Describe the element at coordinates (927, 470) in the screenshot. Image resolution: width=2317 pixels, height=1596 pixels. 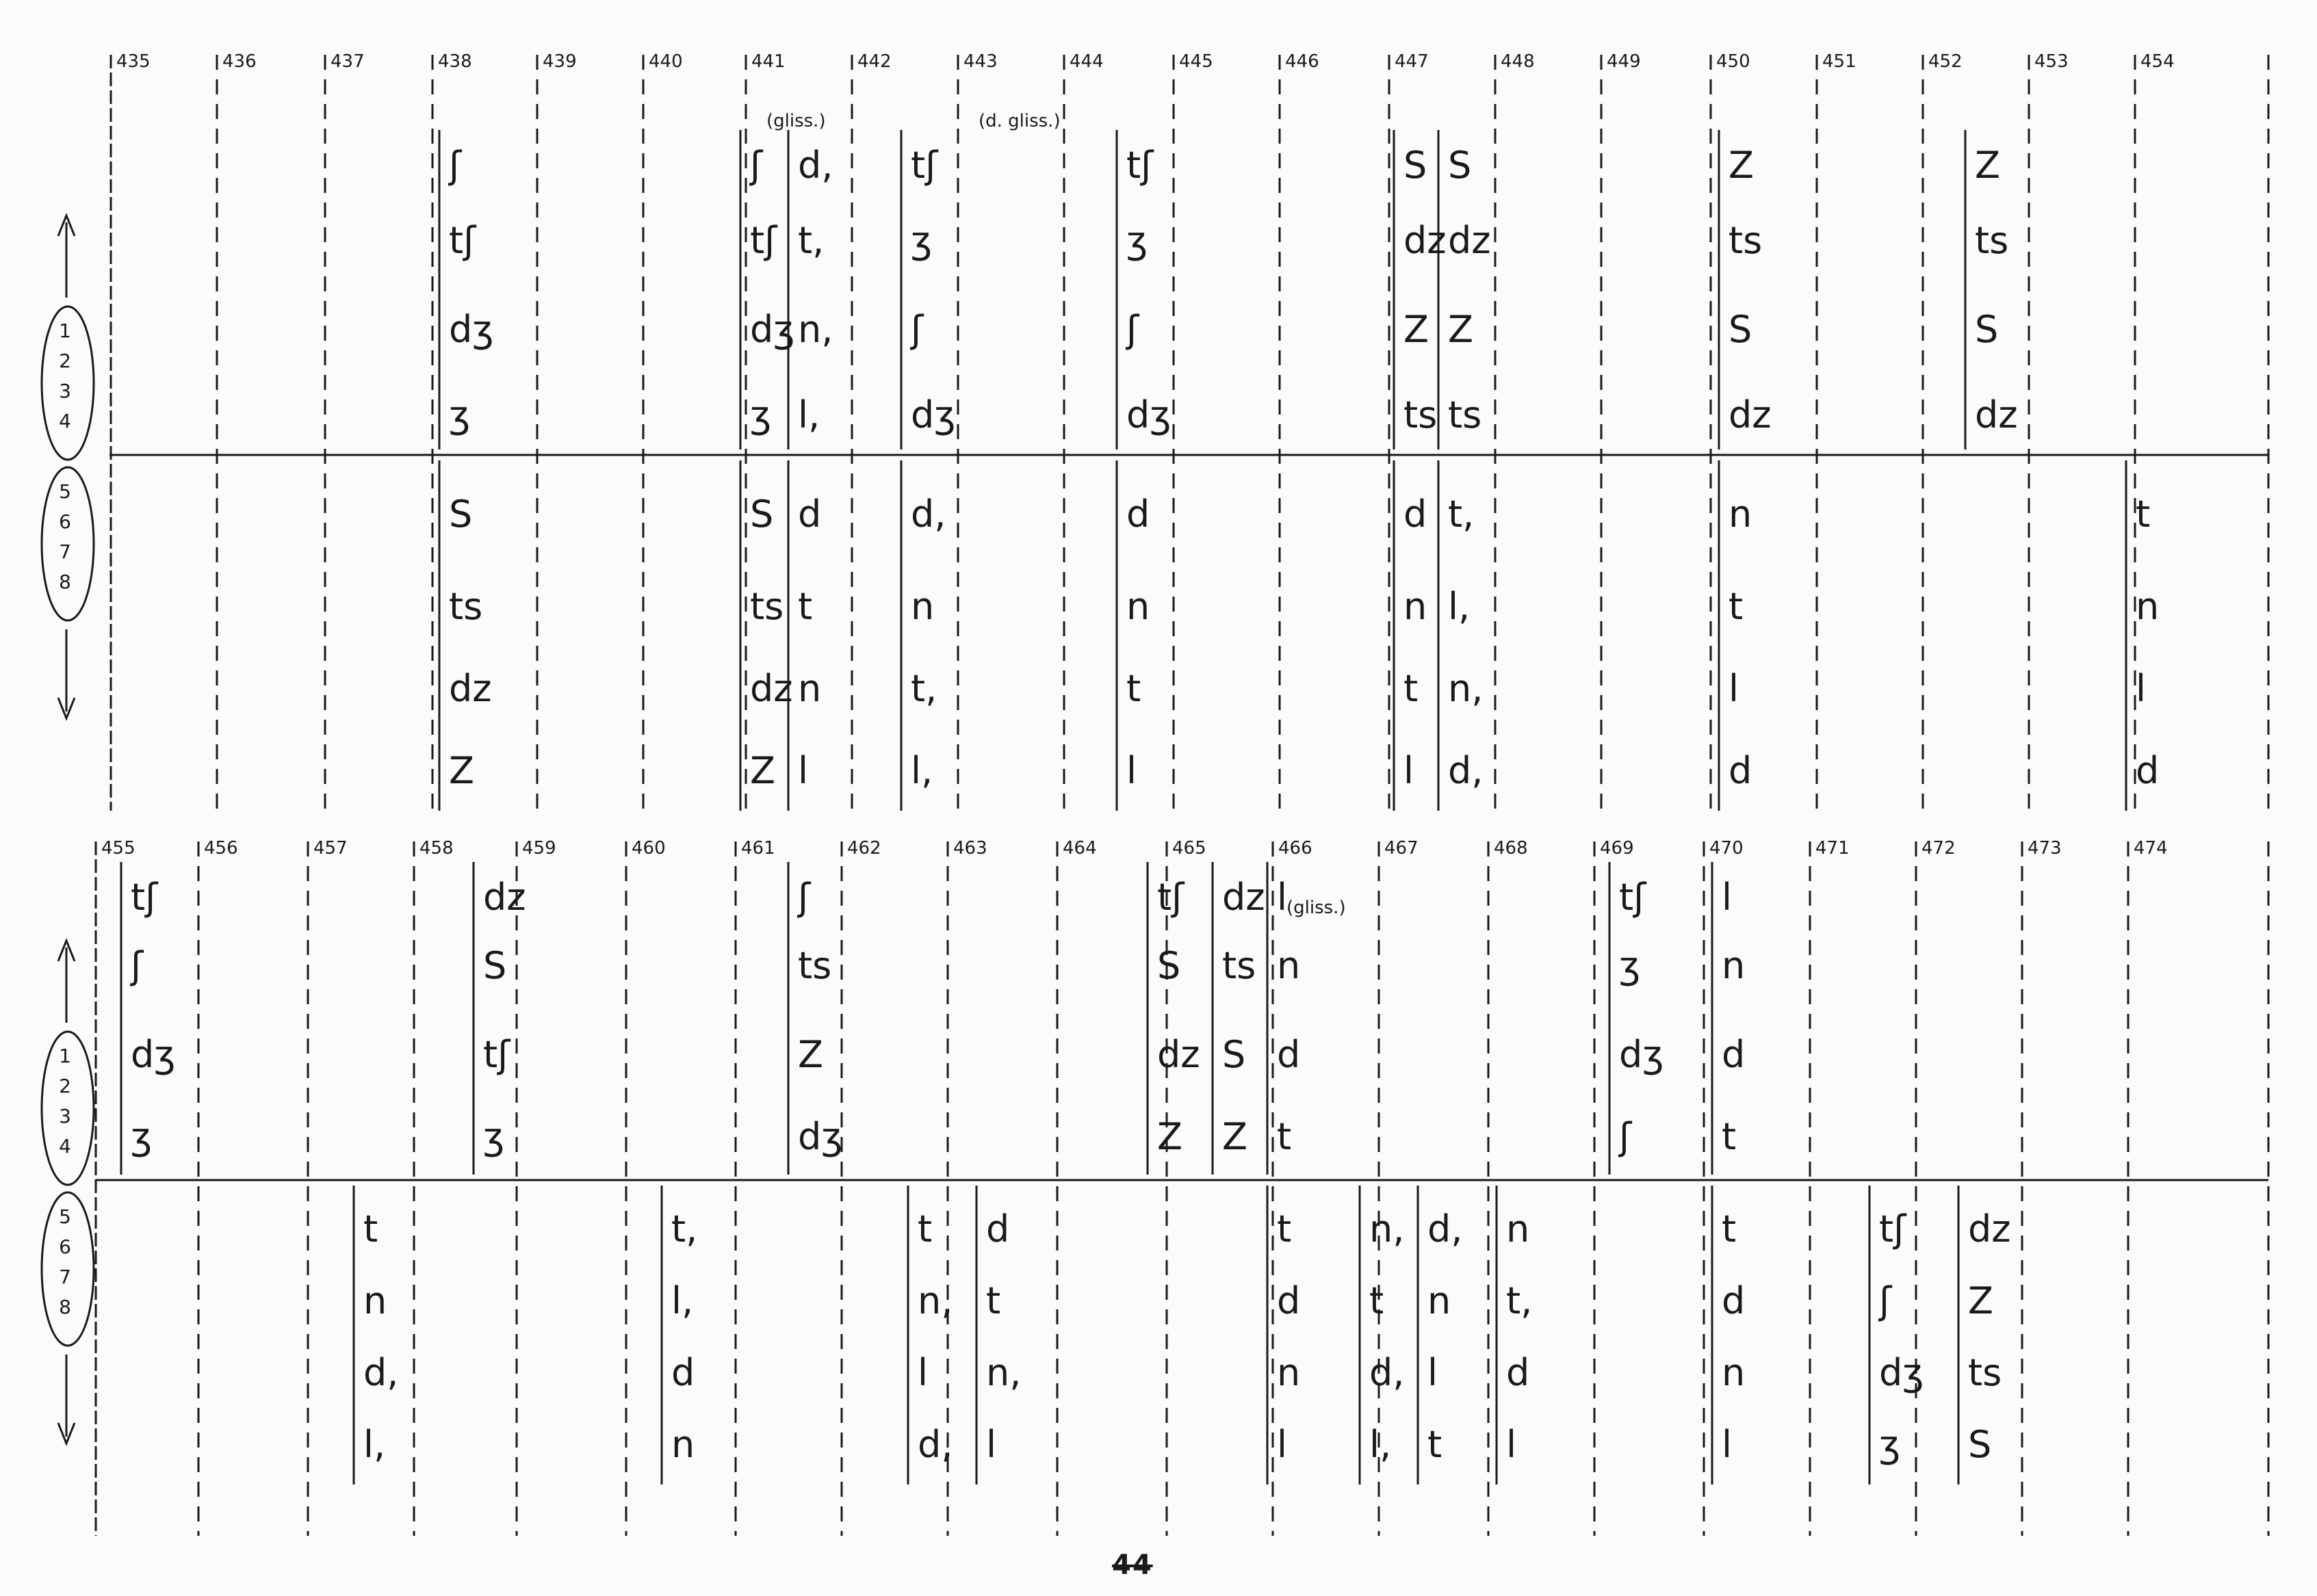
I see `event-column: tʃ ʒ ʃ dʒ d, n t, l,` at that location.